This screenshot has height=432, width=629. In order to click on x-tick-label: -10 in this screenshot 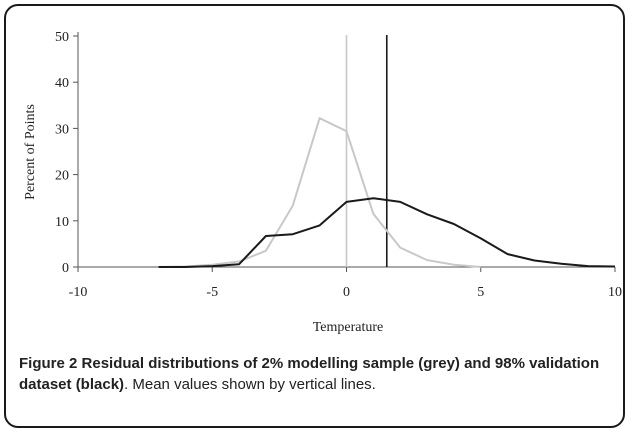, I will do `click(78, 292)`.